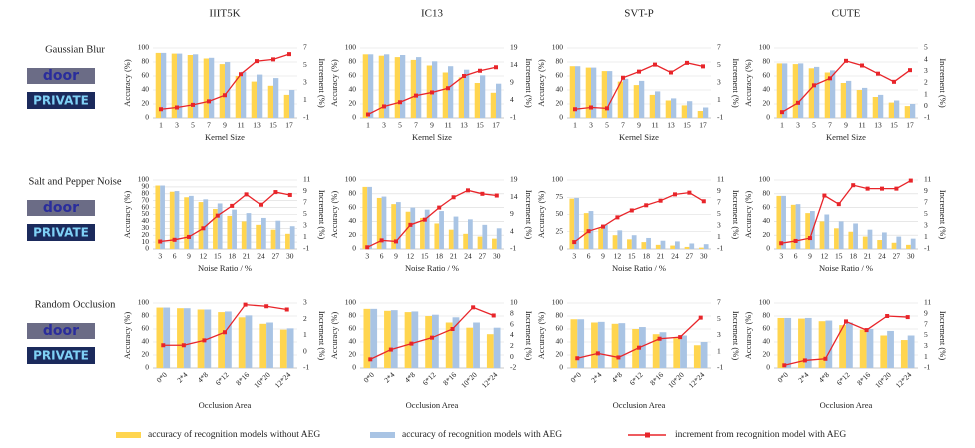 This screenshot has height=448, width=975. What do you see at coordinates (513, 367) in the screenshot?
I see `y2-tick-label: -2` at bounding box center [513, 367].